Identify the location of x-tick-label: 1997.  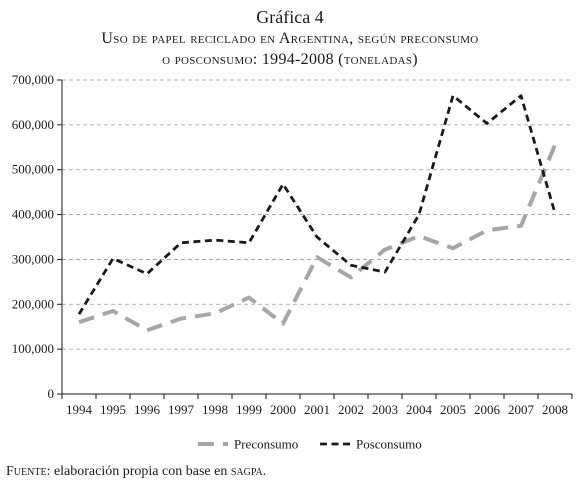
(181, 409).